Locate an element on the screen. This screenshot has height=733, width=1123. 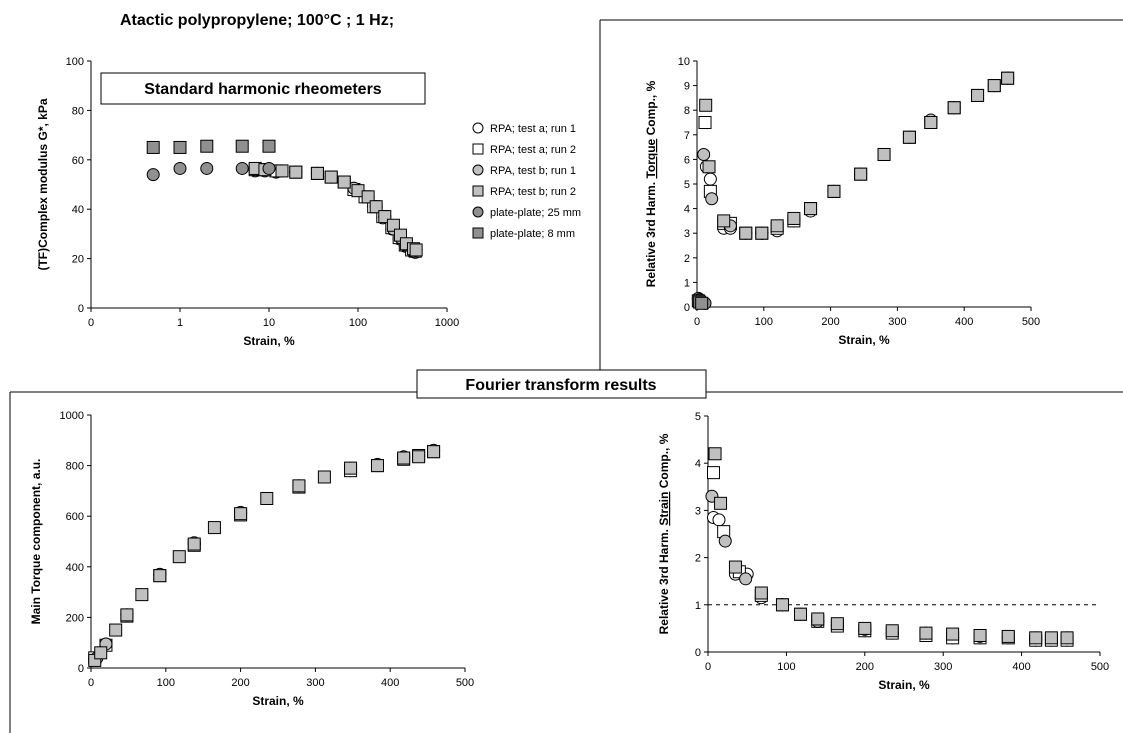
legend-entry-rpa-test-a-run-1: RPA; test a; run 1 is located at coordinates (524, 128).